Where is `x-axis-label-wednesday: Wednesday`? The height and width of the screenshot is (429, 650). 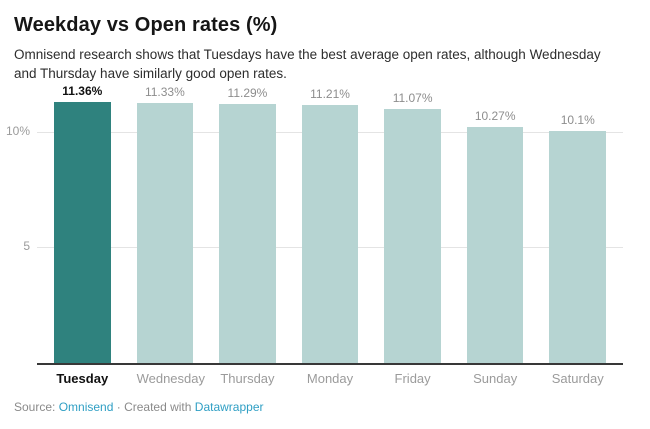
x-axis-label-wednesday: Wednesday is located at coordinates (170, 379).